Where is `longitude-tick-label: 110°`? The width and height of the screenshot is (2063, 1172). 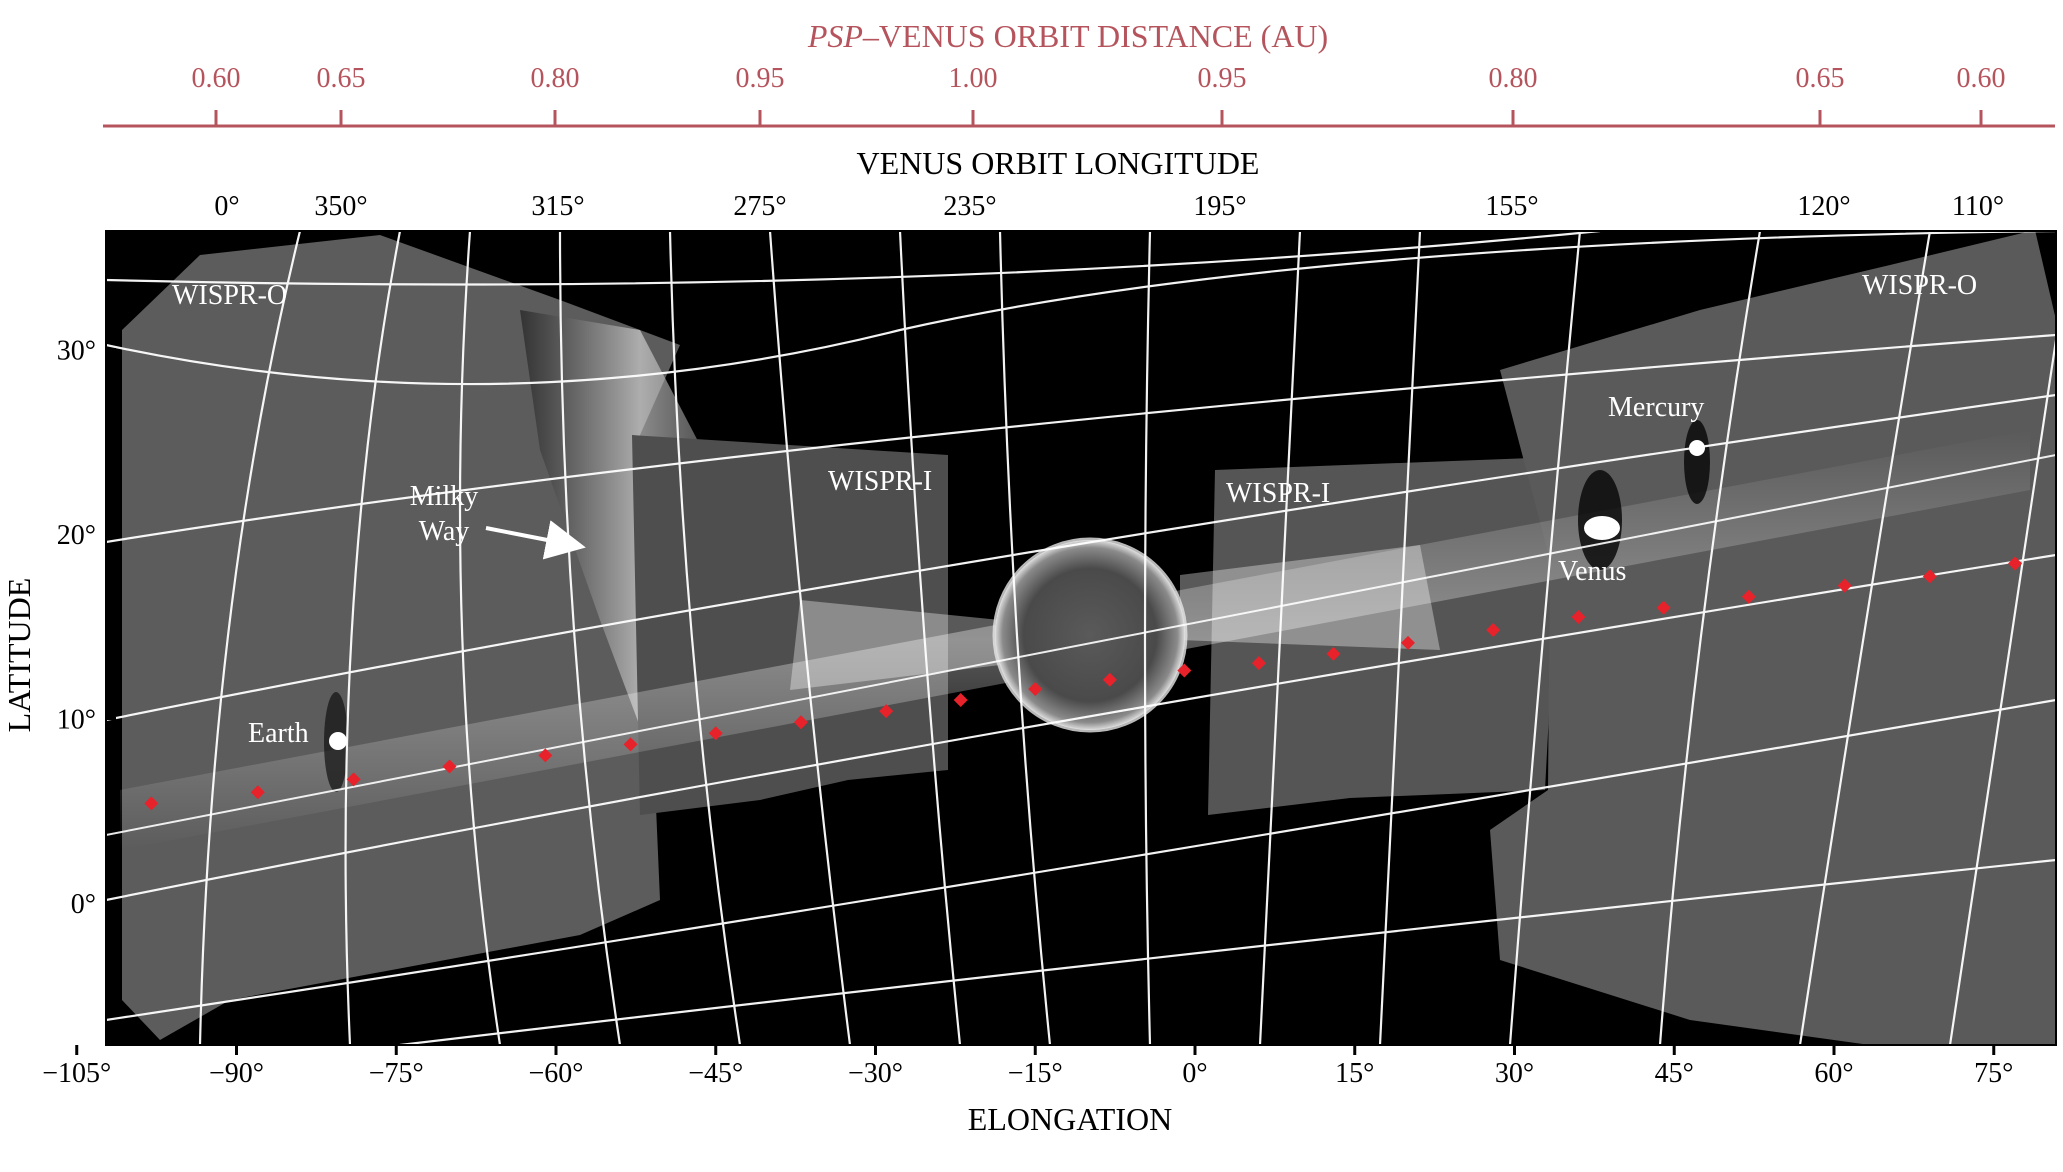 longitude-tick-label: 110° is located at coordinates (1978, 206).